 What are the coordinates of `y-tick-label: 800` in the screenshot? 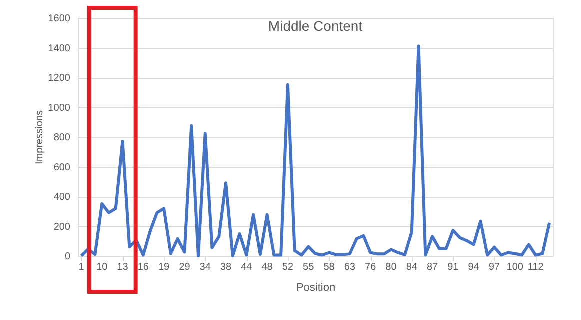 It's located at (62, 138).